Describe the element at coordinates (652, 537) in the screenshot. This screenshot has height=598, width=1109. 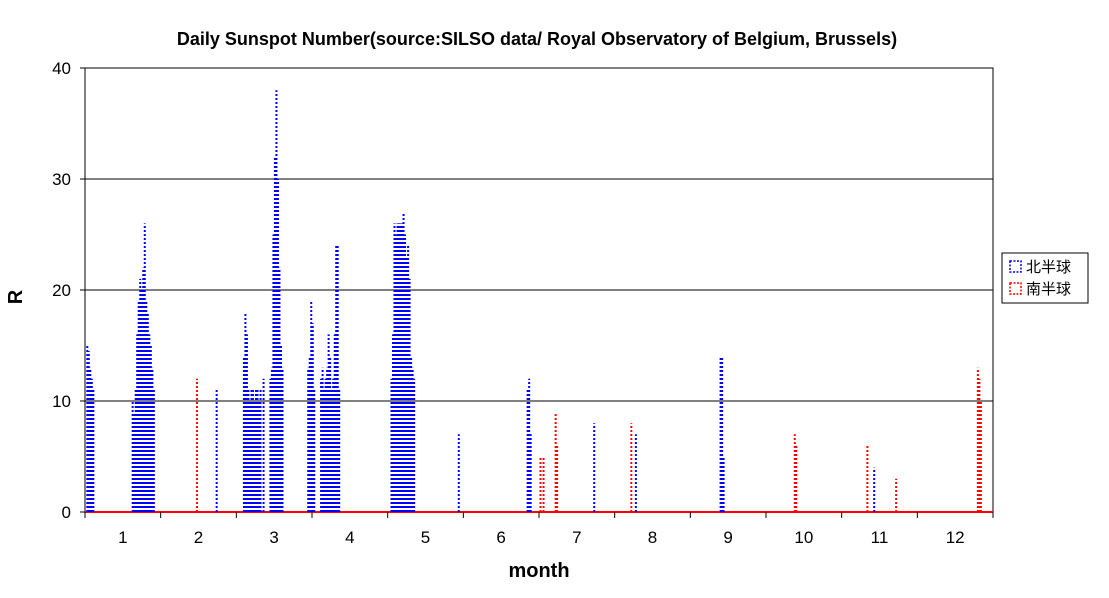
I see `x-tick-label: 8` at that location.